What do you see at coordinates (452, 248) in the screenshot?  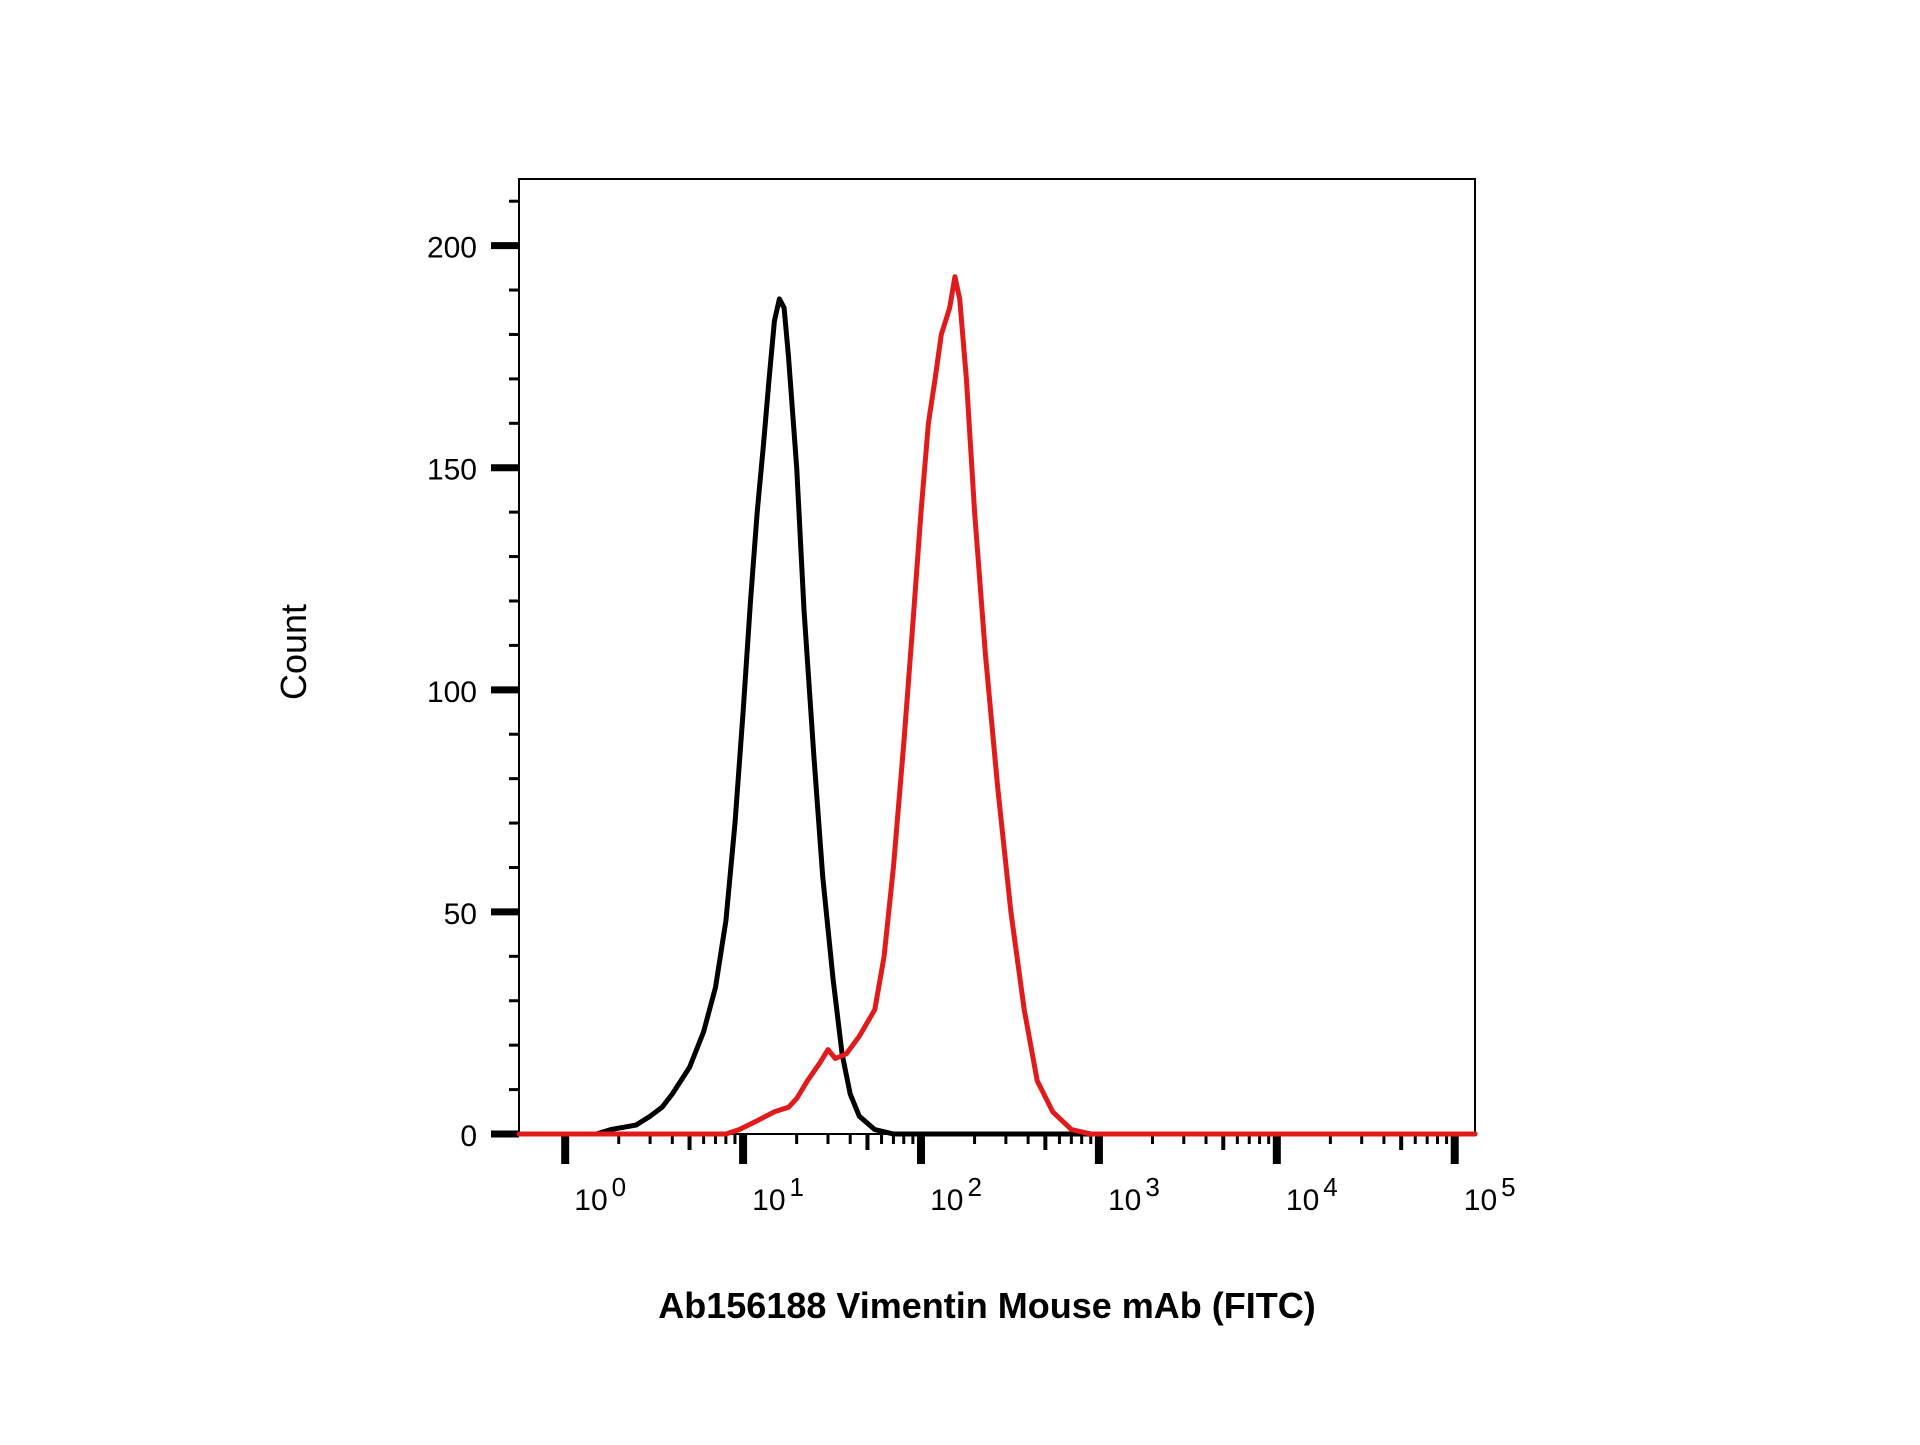 I see `y-tick-label: 200` at bounding box center [452, 248].